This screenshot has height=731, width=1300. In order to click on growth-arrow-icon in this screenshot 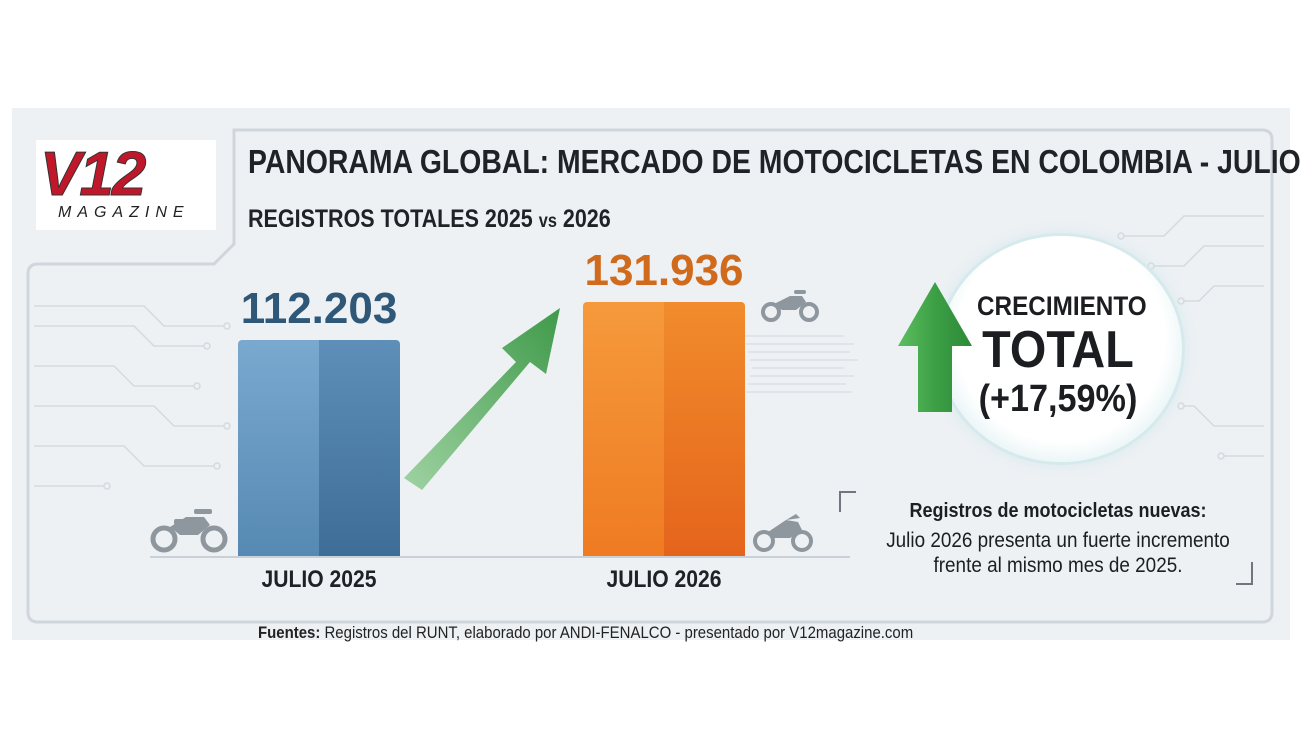, I will do `click(482, 399)`.